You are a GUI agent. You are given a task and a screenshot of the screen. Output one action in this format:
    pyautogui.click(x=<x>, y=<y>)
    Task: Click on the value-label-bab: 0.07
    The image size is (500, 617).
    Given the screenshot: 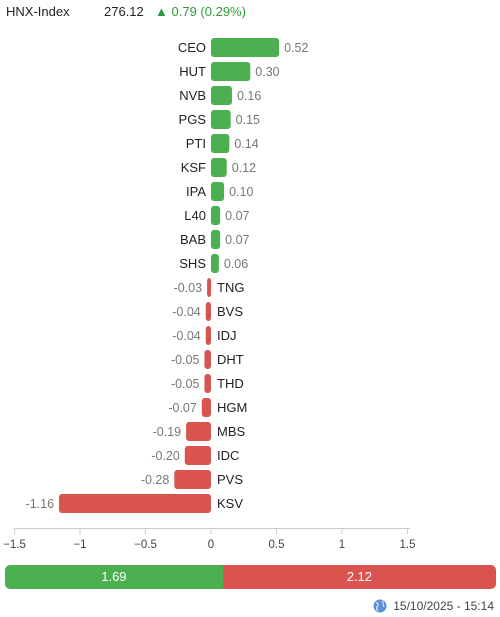 What is the action you would take?
    pyautogui.click(x=237, y=240)
    